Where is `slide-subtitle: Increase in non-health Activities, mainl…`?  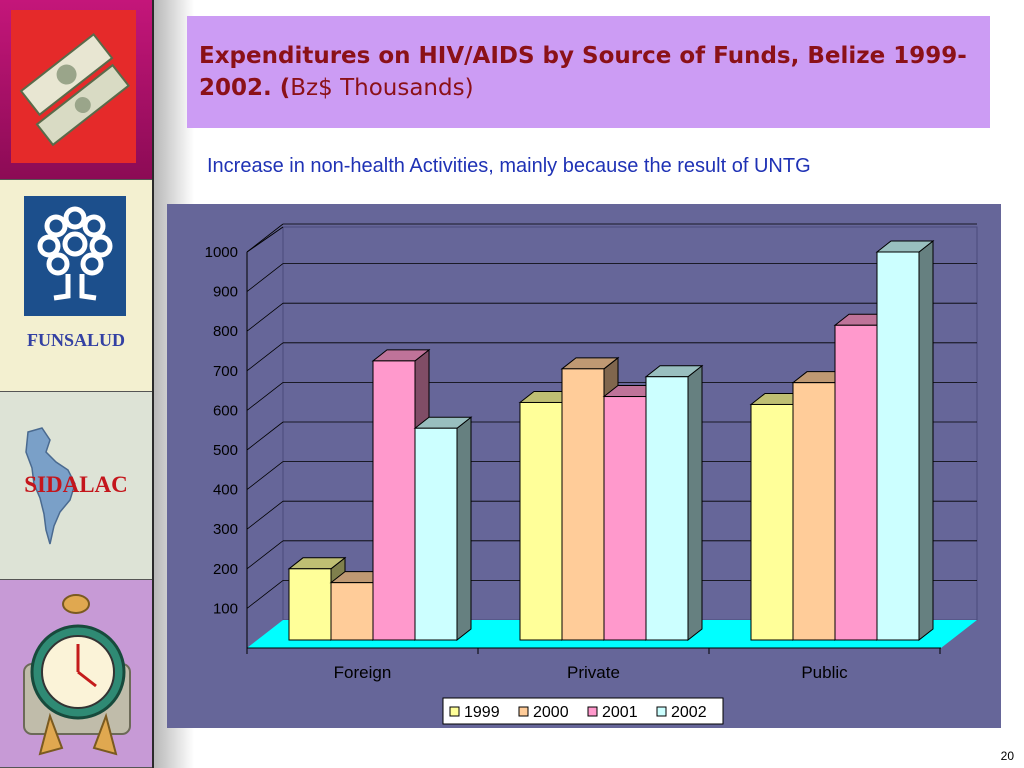 slide-subtitle: Increase in non-health Activities, mainl… is located at coordinates (509, 166).